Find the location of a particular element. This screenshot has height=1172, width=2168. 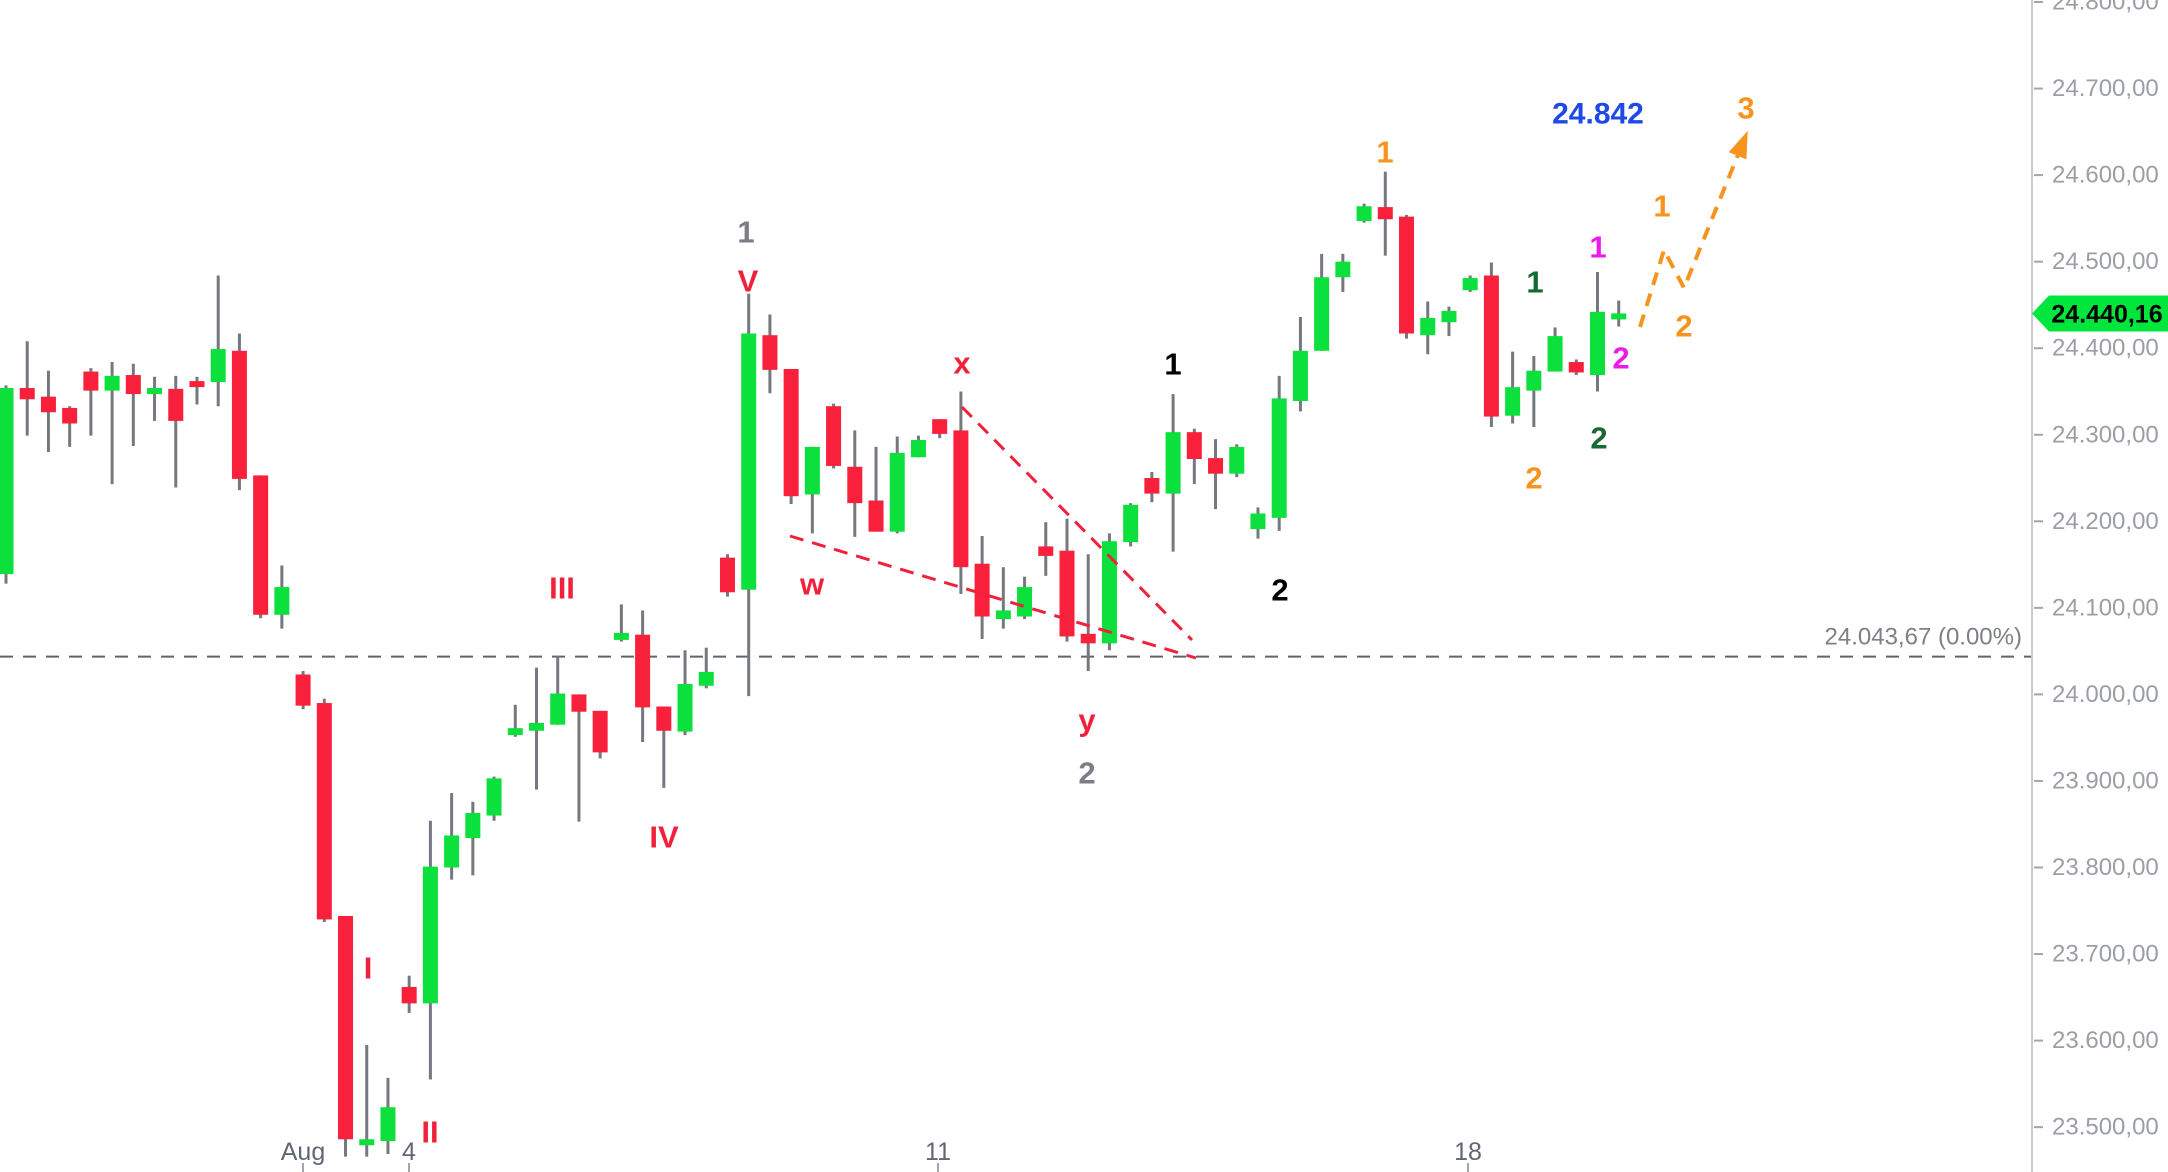

price-tick-label: 24.500,00 is located at coordinates (2105, 261).